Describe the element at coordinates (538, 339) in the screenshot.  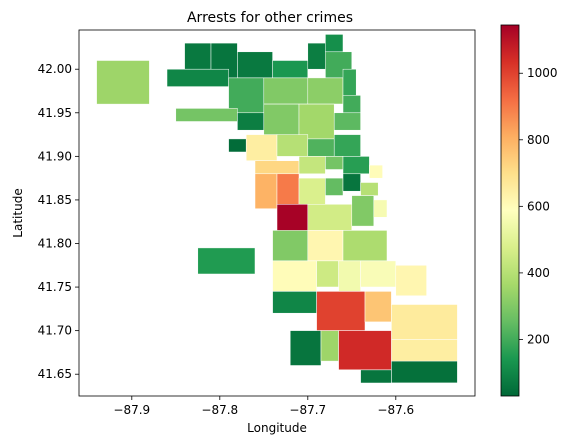
I see `colorbar-tick-label: 200` at that location.